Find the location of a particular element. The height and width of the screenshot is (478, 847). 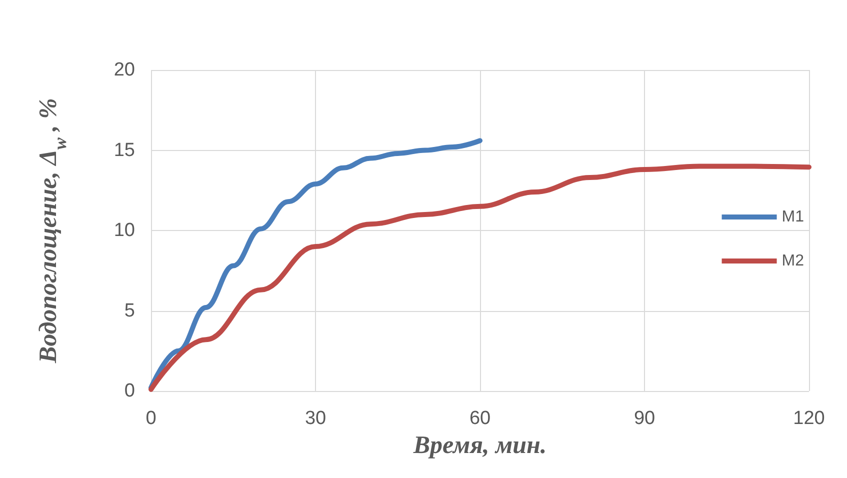

x-tick-label: 30 is located at coordinates (315, 418).